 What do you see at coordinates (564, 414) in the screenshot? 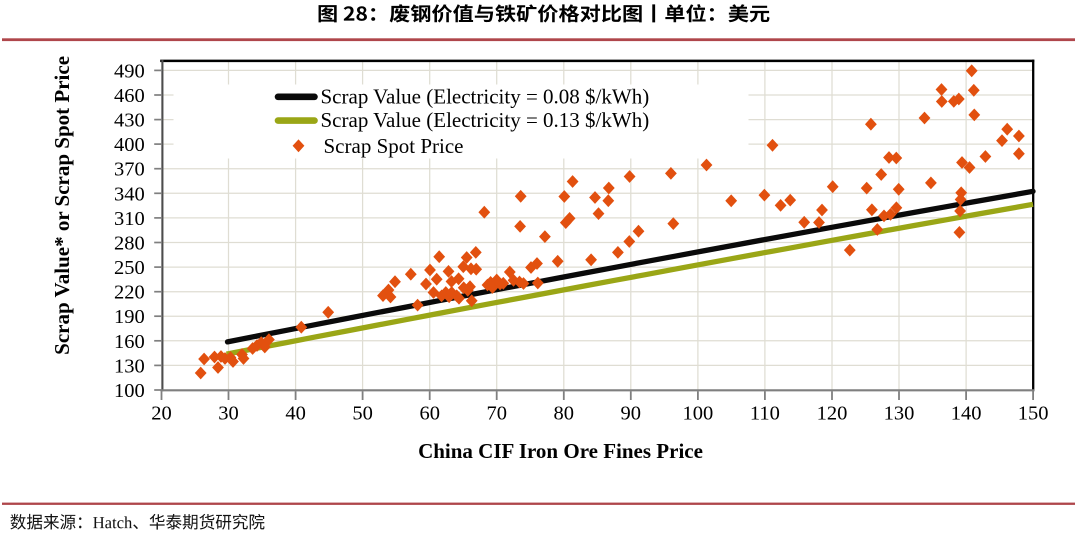
I see `svg-text: 80` at bounding box center [564, 414].